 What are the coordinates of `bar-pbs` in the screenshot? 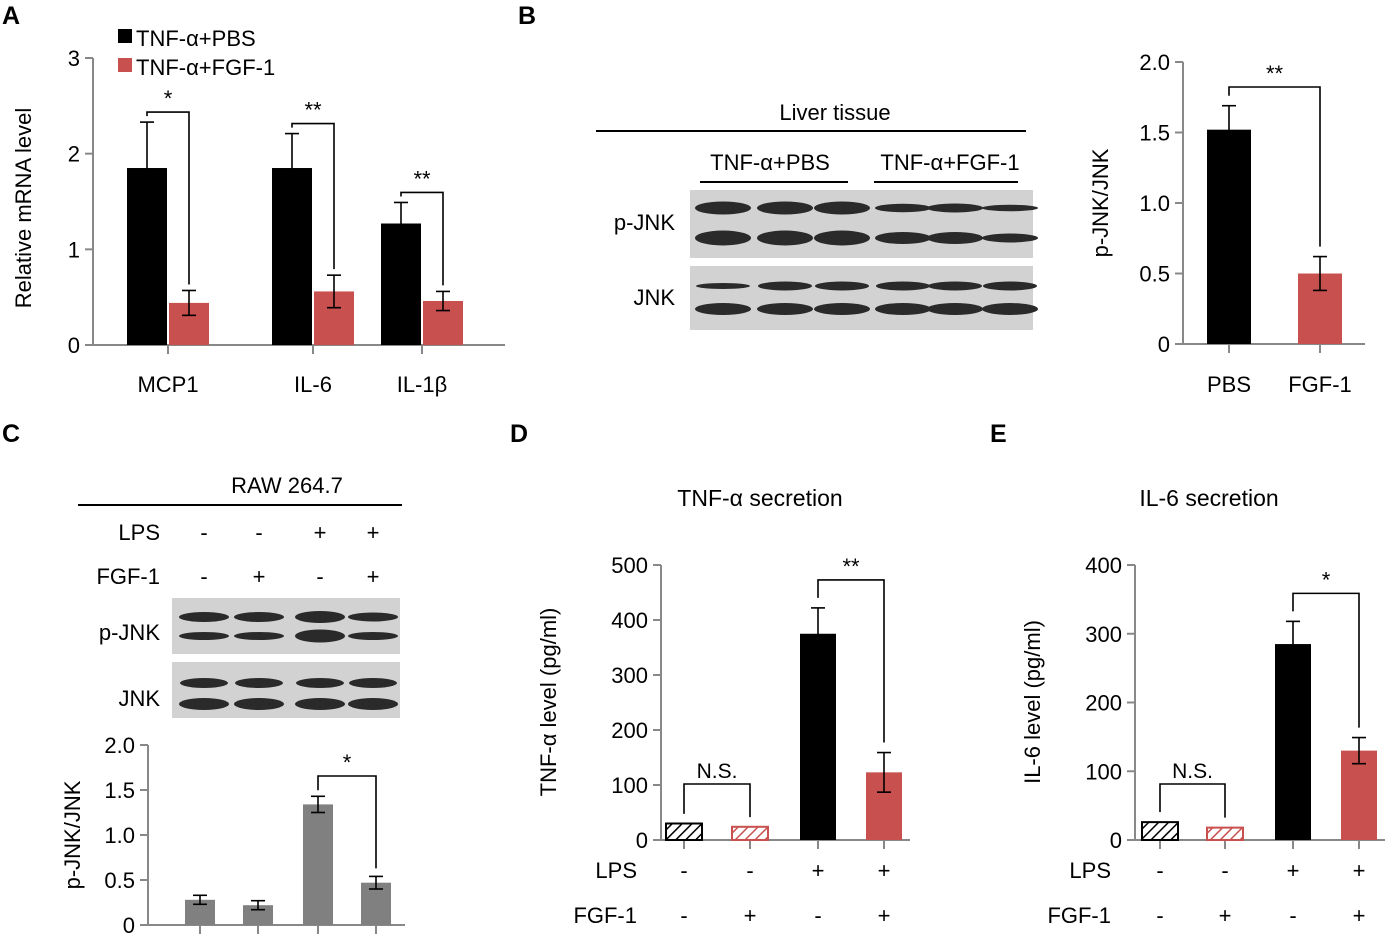 It's located at (1229, 236).